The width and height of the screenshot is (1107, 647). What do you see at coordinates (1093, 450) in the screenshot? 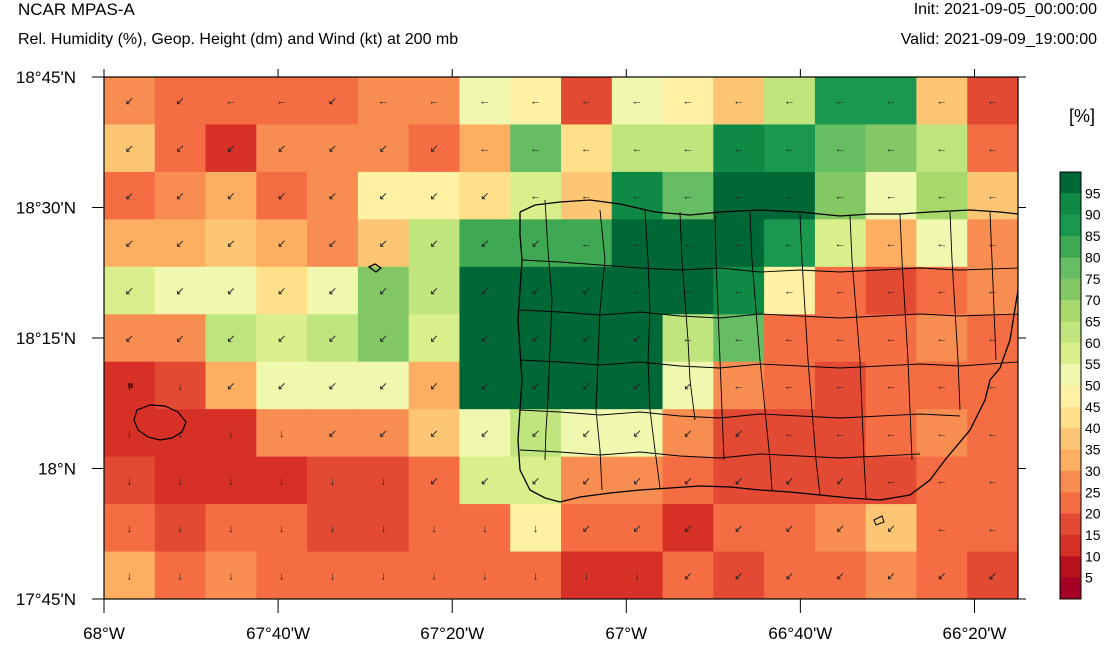
I see `colorbar-label: 35` at bounding box center [1093, 450].